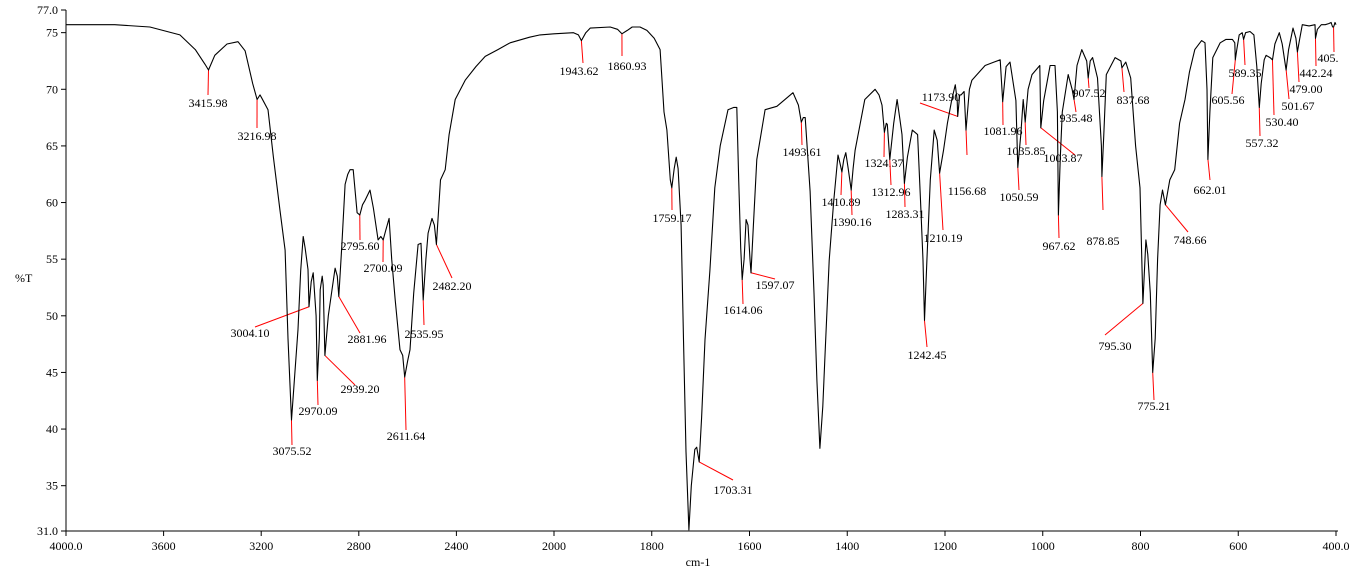 The height and width of the screenshot is (569, 1357). Describe the element at coordinates (945, 546) in the screenshot. I see `x-tick-label: 1200` at that location.